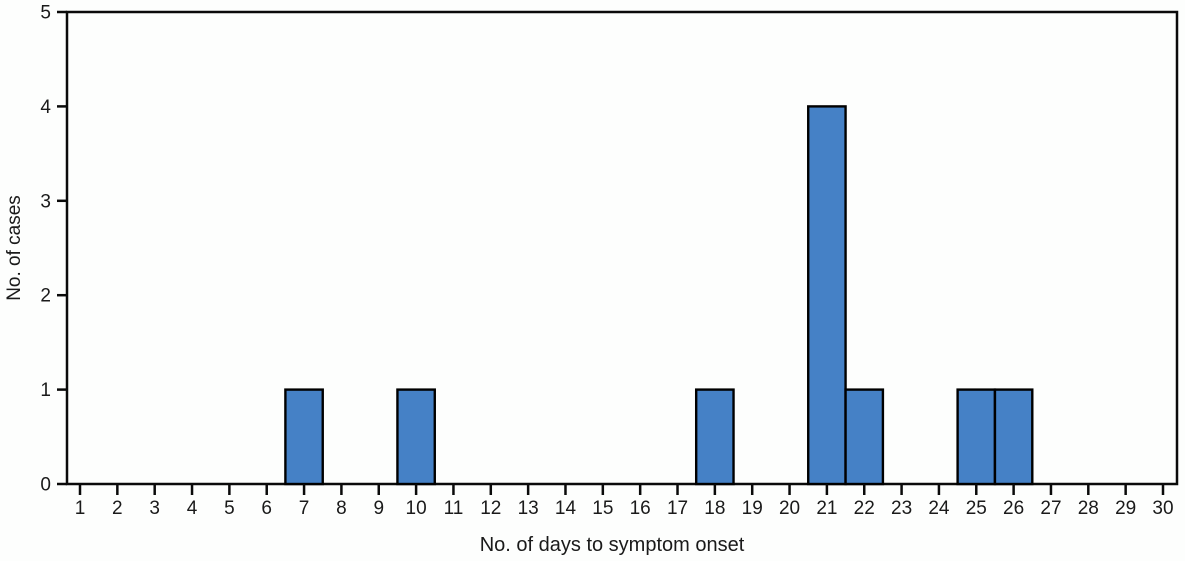 This screenshot has width=1185, height=561. I want to click on x-tick-label: 23, so click(901, 508).